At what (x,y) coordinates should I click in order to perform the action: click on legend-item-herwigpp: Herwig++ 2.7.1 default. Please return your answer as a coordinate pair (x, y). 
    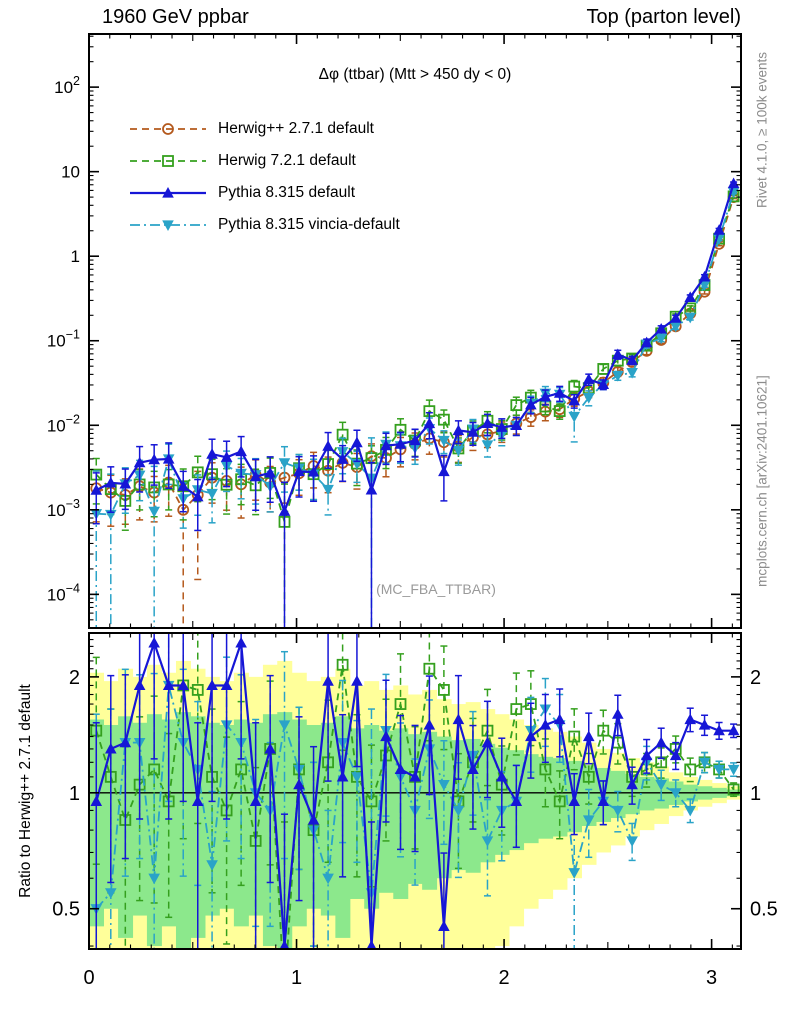
    Looking at the image, I should click on (251, 129).